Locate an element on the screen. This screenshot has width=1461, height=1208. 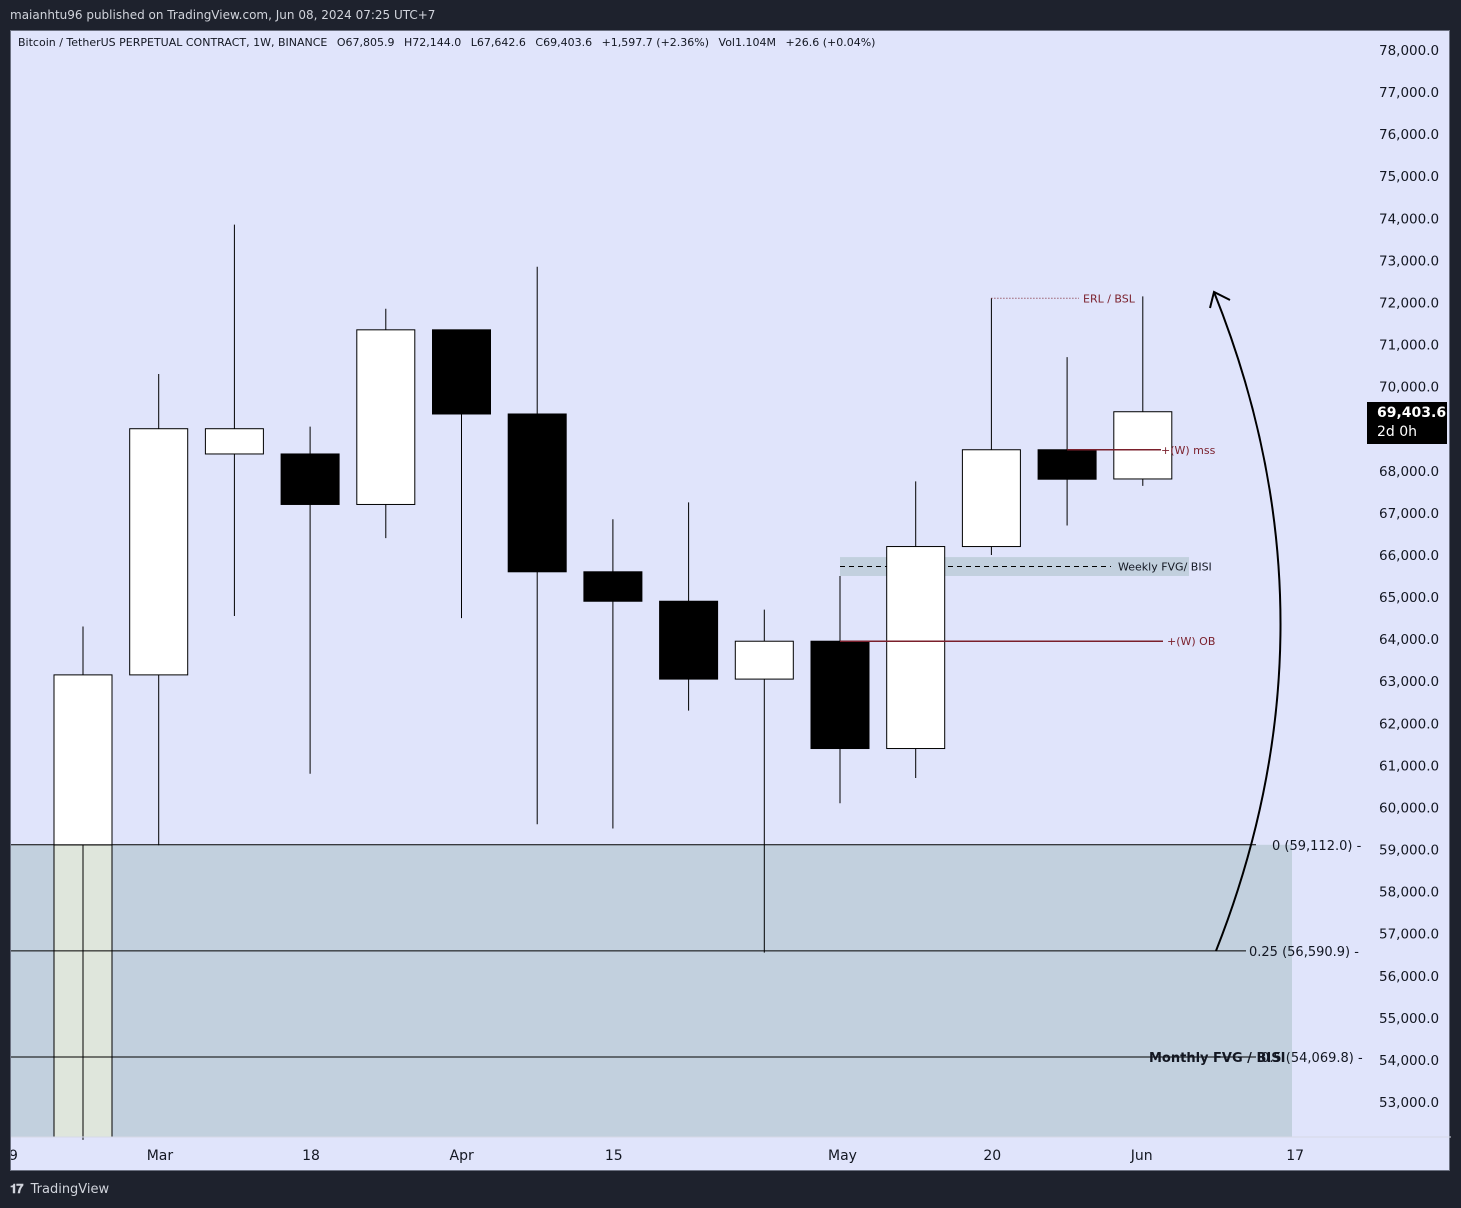
x-tick-label: 15 is located at coordinates (614, 1156).